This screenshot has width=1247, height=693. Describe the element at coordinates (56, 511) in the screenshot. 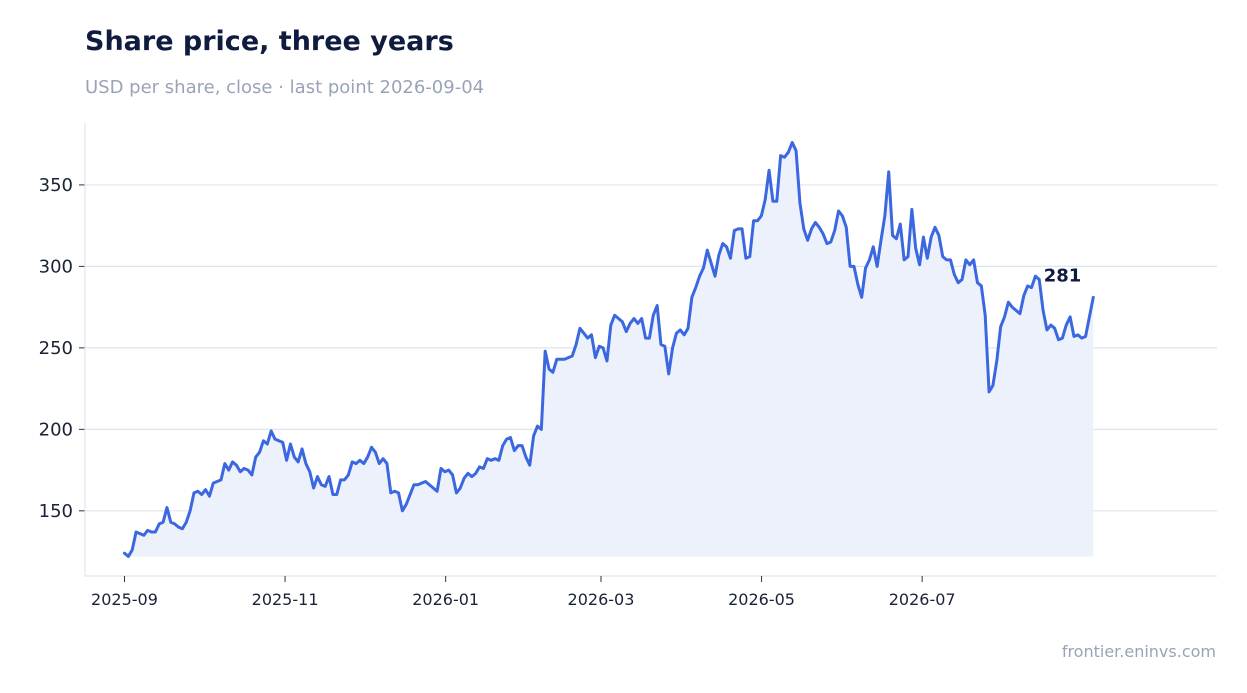

I see `y-tick-label: 150` at that location.